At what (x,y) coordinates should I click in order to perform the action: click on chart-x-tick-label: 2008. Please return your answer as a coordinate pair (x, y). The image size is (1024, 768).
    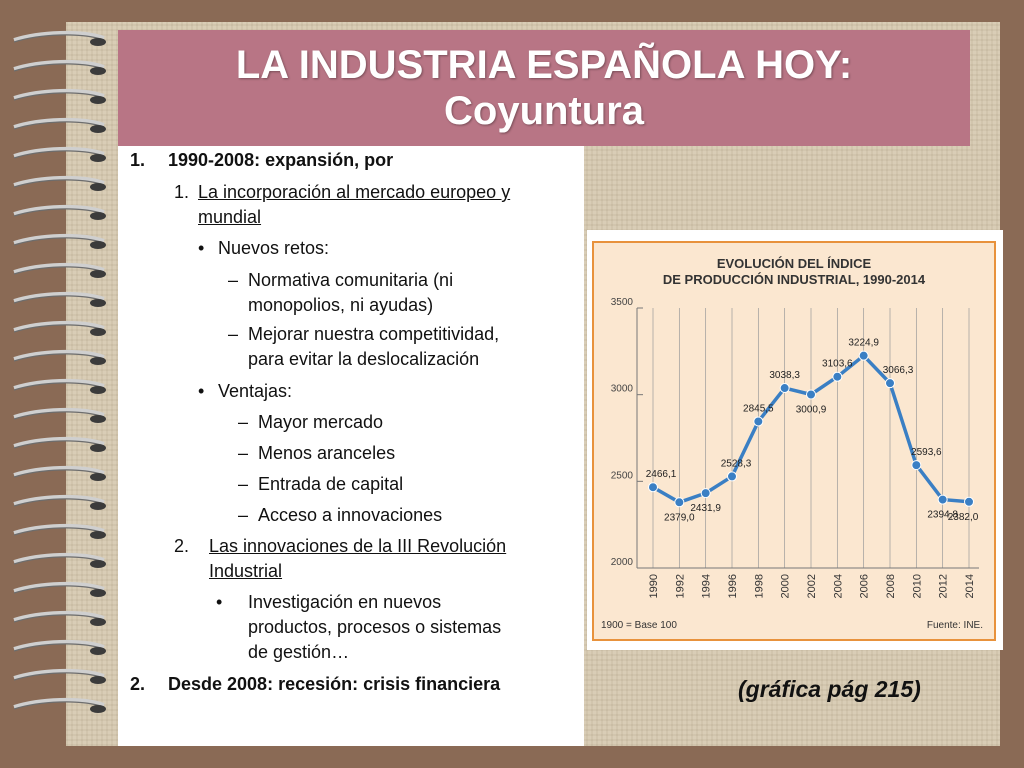
    Looking at the image, I should click on (891, 586).